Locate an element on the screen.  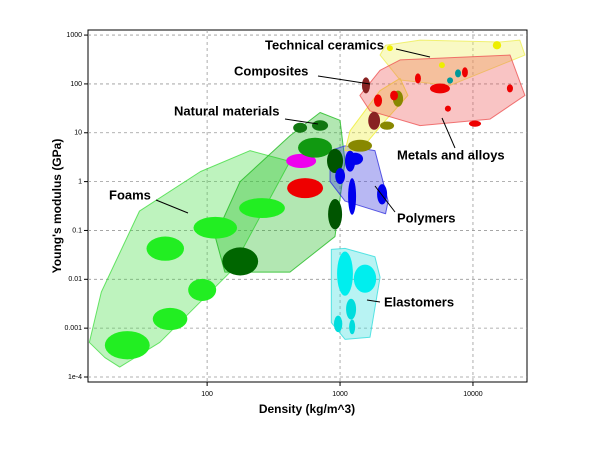
x-axis-title: Density (kg/m^3) is located at coordinates (307, 409).